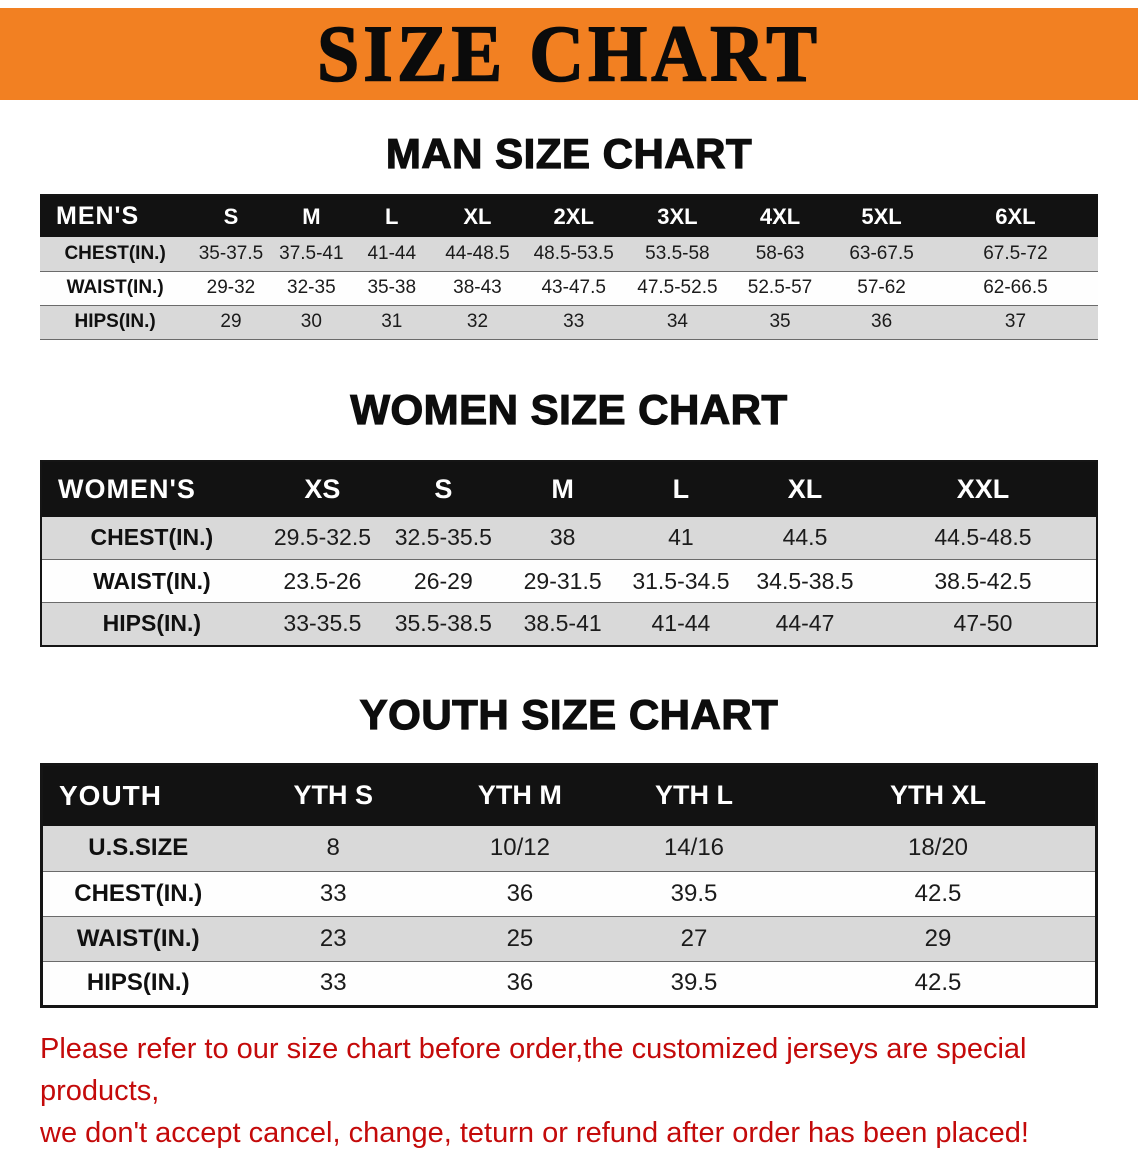 The image size is (1138, 1154). What do you see at coordinates (694, 795) in the screenshot?
I see `size-column-header: YTH L` at bounding box center [694, 795].